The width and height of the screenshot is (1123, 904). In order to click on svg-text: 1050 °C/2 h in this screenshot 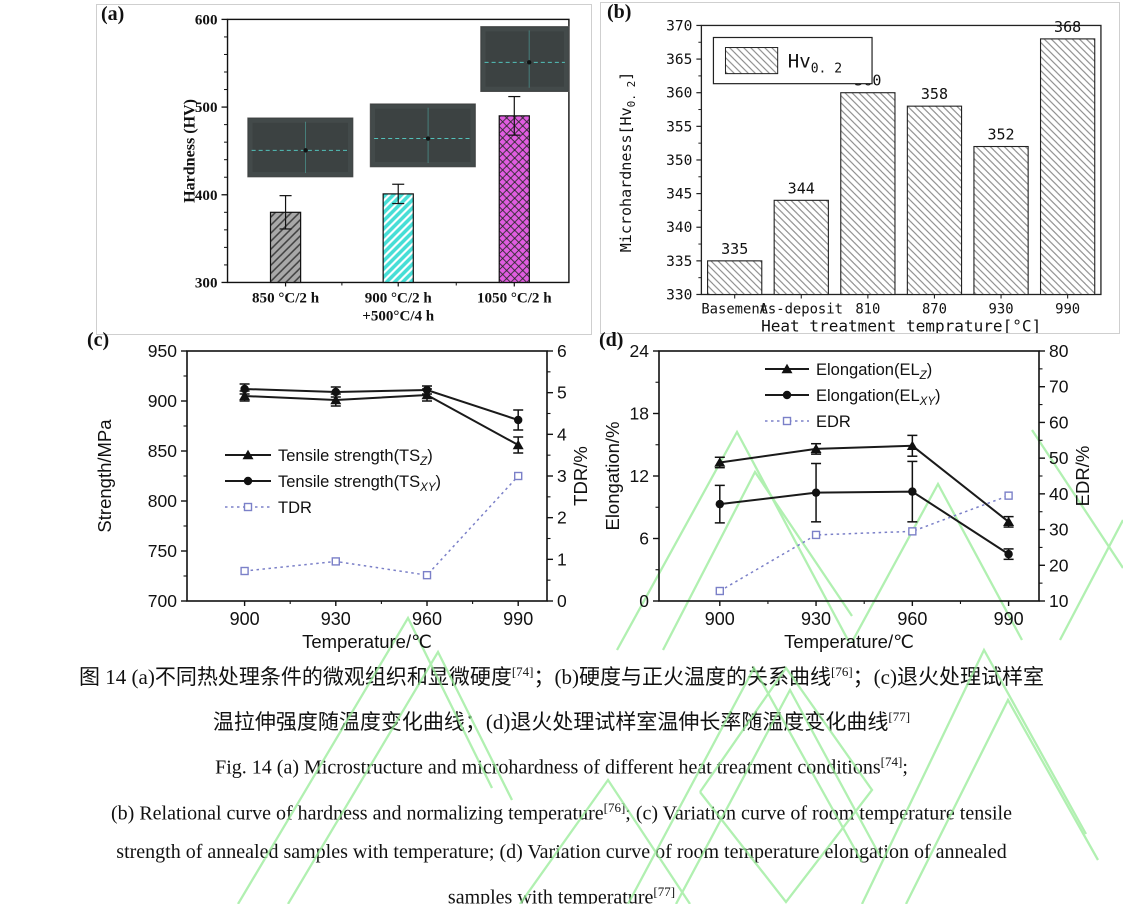, I will do `click(514, 299)`.